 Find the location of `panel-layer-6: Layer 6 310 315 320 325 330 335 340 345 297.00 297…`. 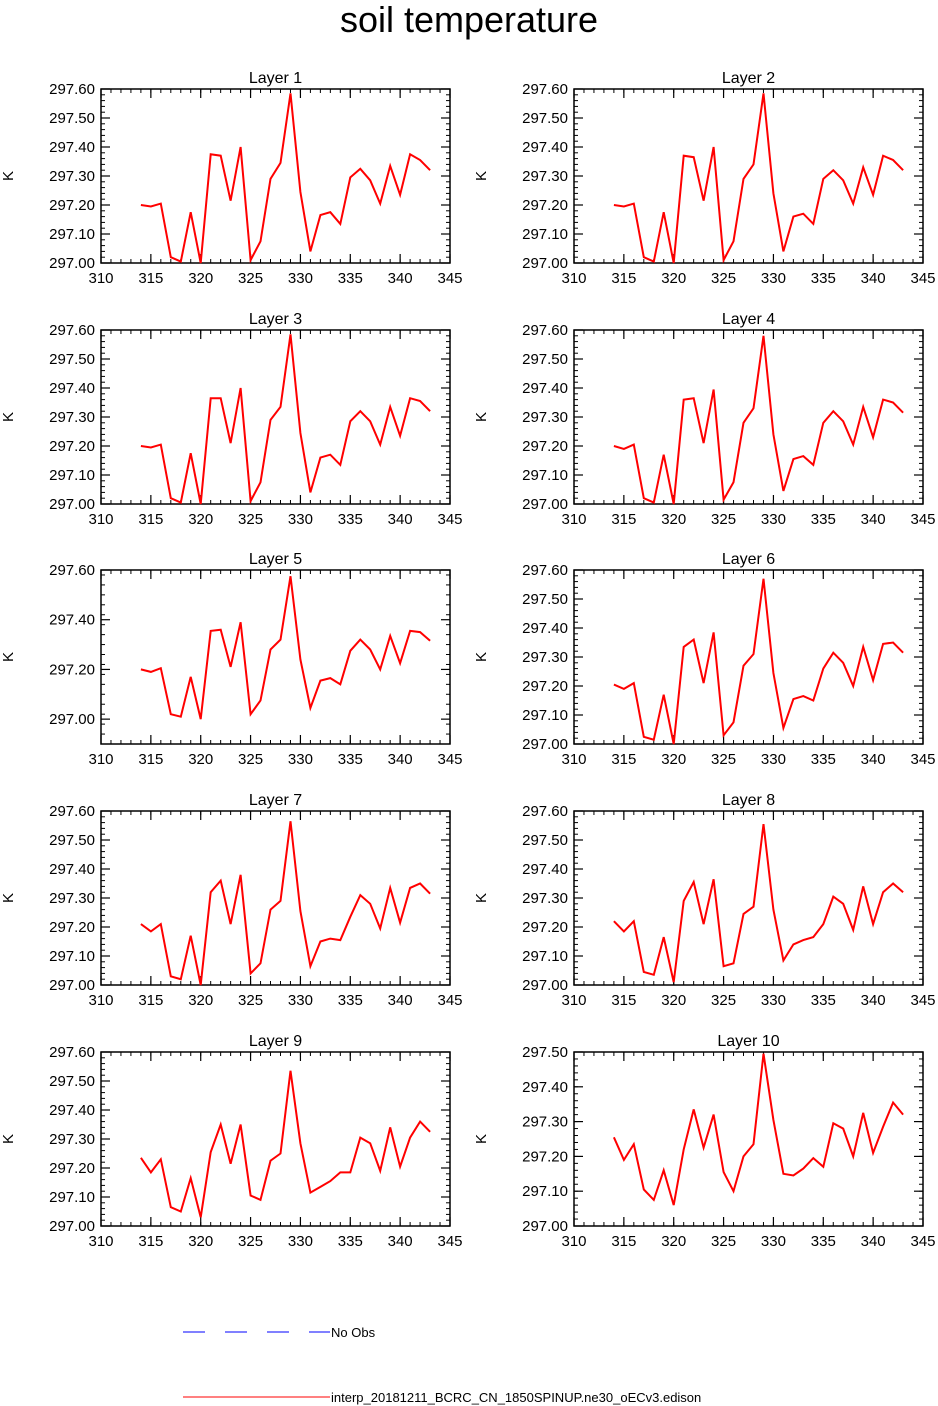

panel-layer-6: Layer 6 310 315 320 325 330 335 340 345 297.00 297… is located at coordinates (704, 659).